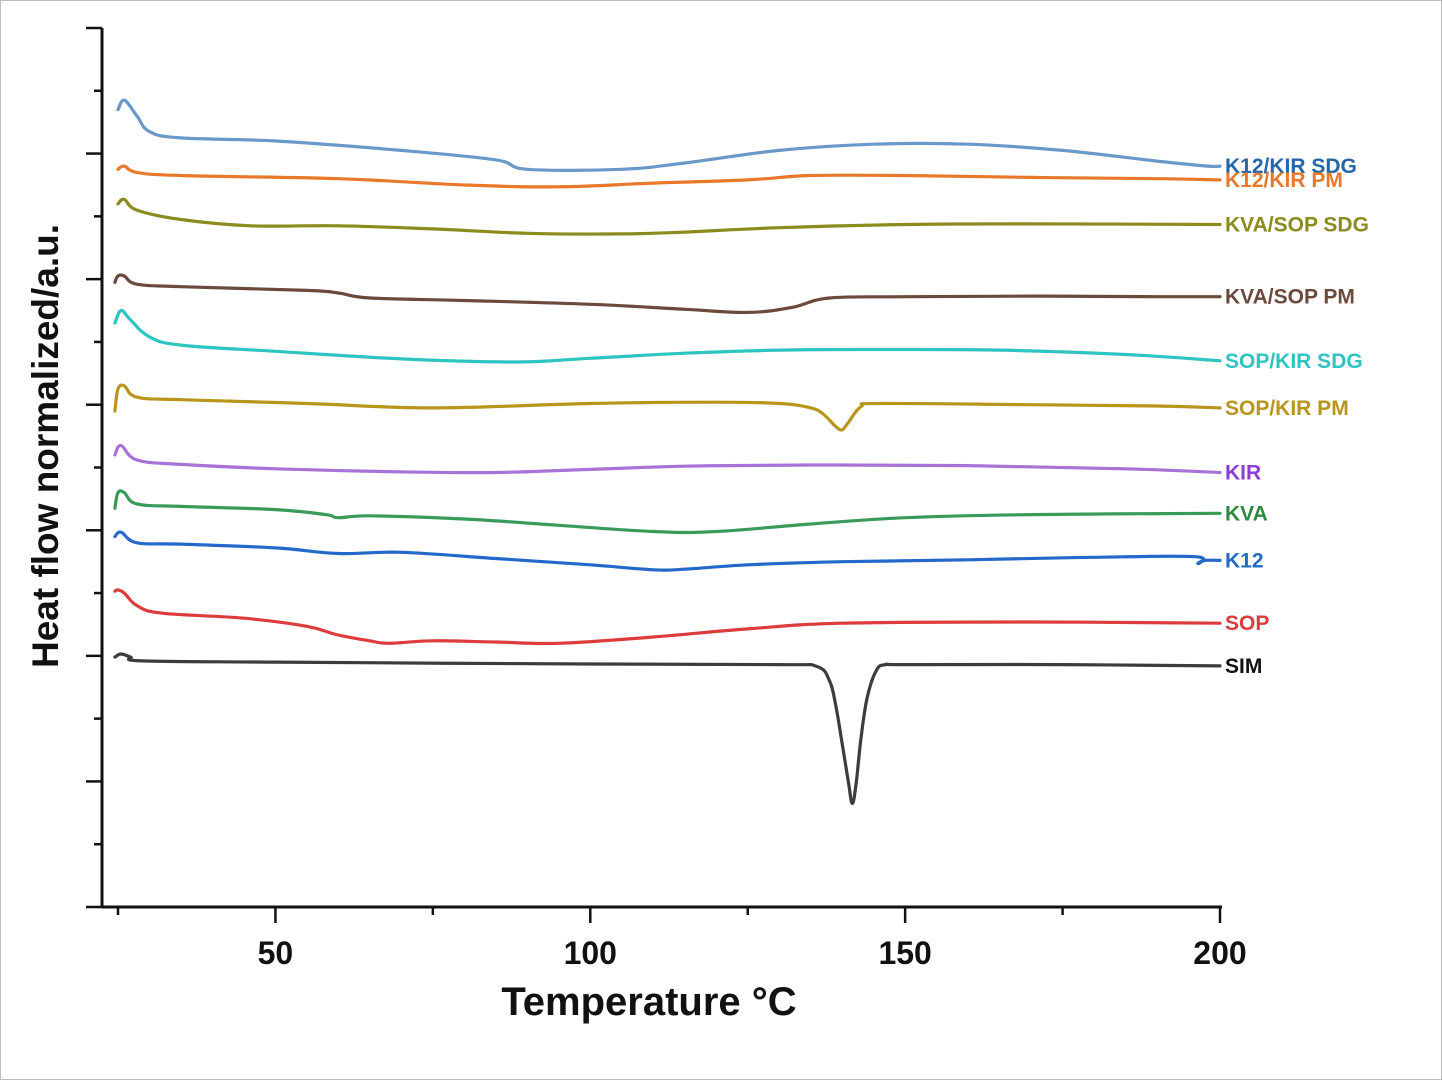 The height and width of the screenshot is (1081, 1442). Describe the element at coordinates (667, 729) in the screenshot. I see `curve-sim` at that location.